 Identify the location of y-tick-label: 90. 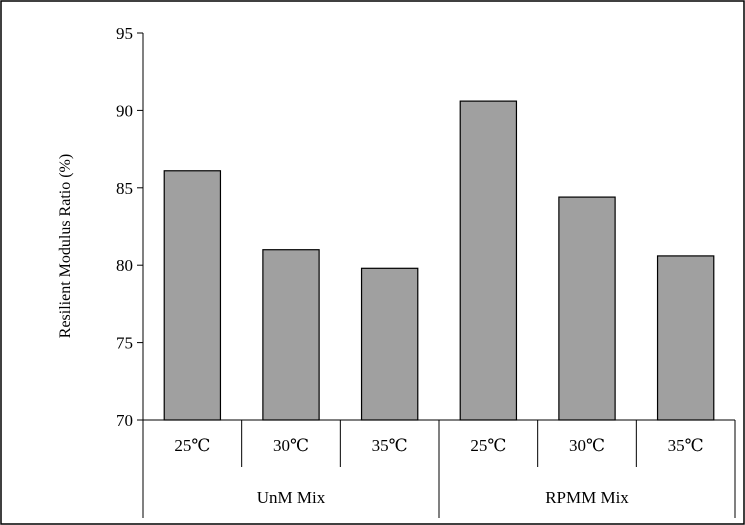
(124, 110).